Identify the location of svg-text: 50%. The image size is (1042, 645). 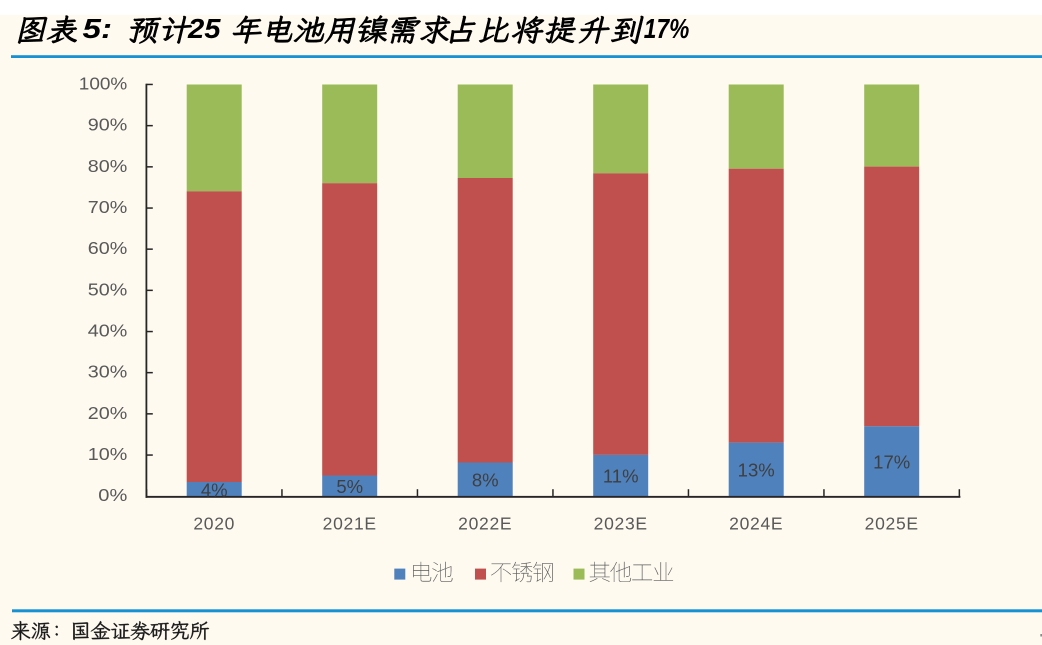
(108, 289).